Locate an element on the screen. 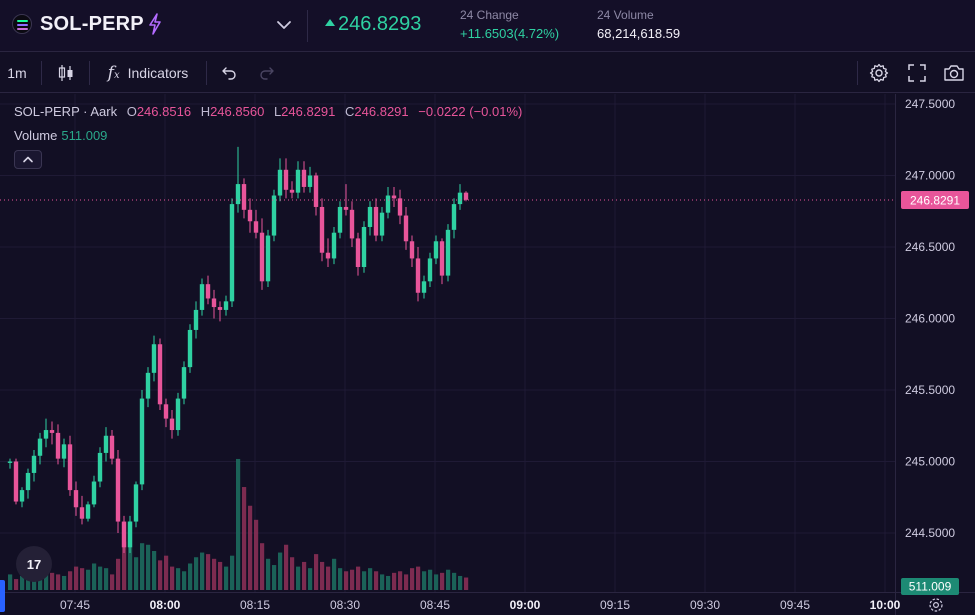 This screenshot has height=615, width=975. 24h-volume: 24 Volume 68,214,618.59 is located at coordinates (638, 24).